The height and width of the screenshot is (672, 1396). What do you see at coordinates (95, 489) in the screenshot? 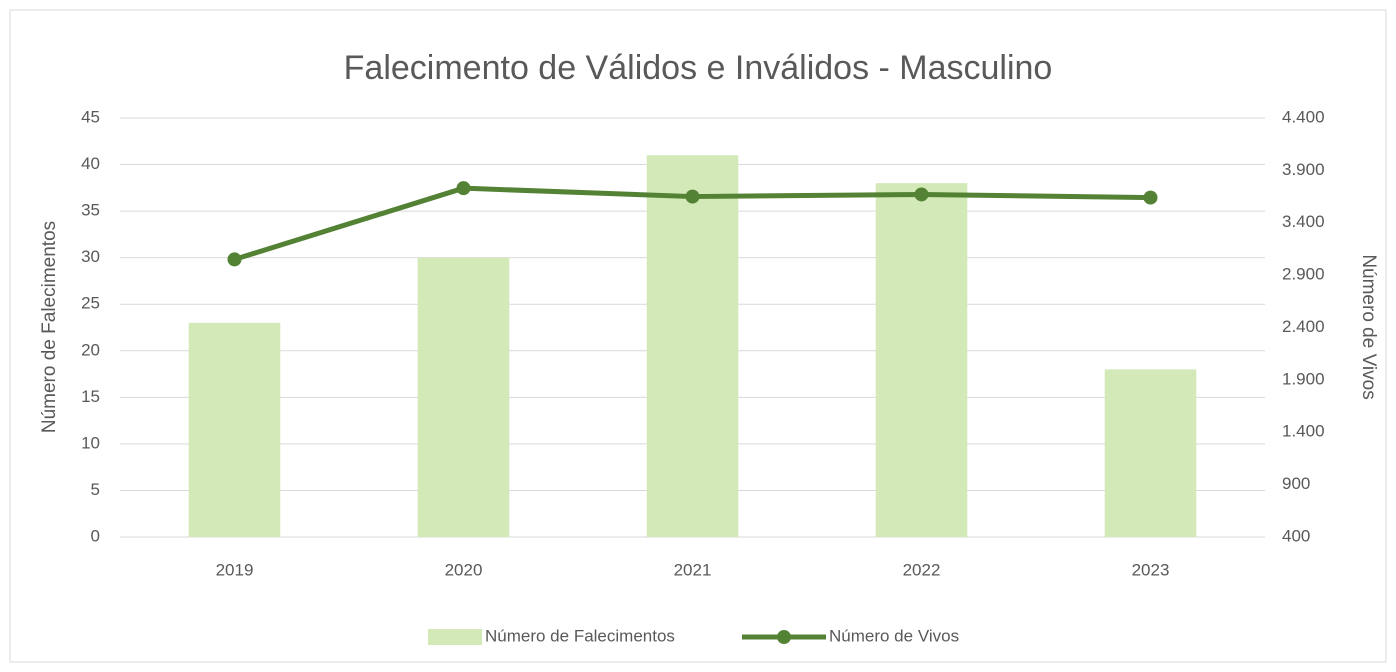
I see `y-tick-label: 5` at bounding box center [95, 489].